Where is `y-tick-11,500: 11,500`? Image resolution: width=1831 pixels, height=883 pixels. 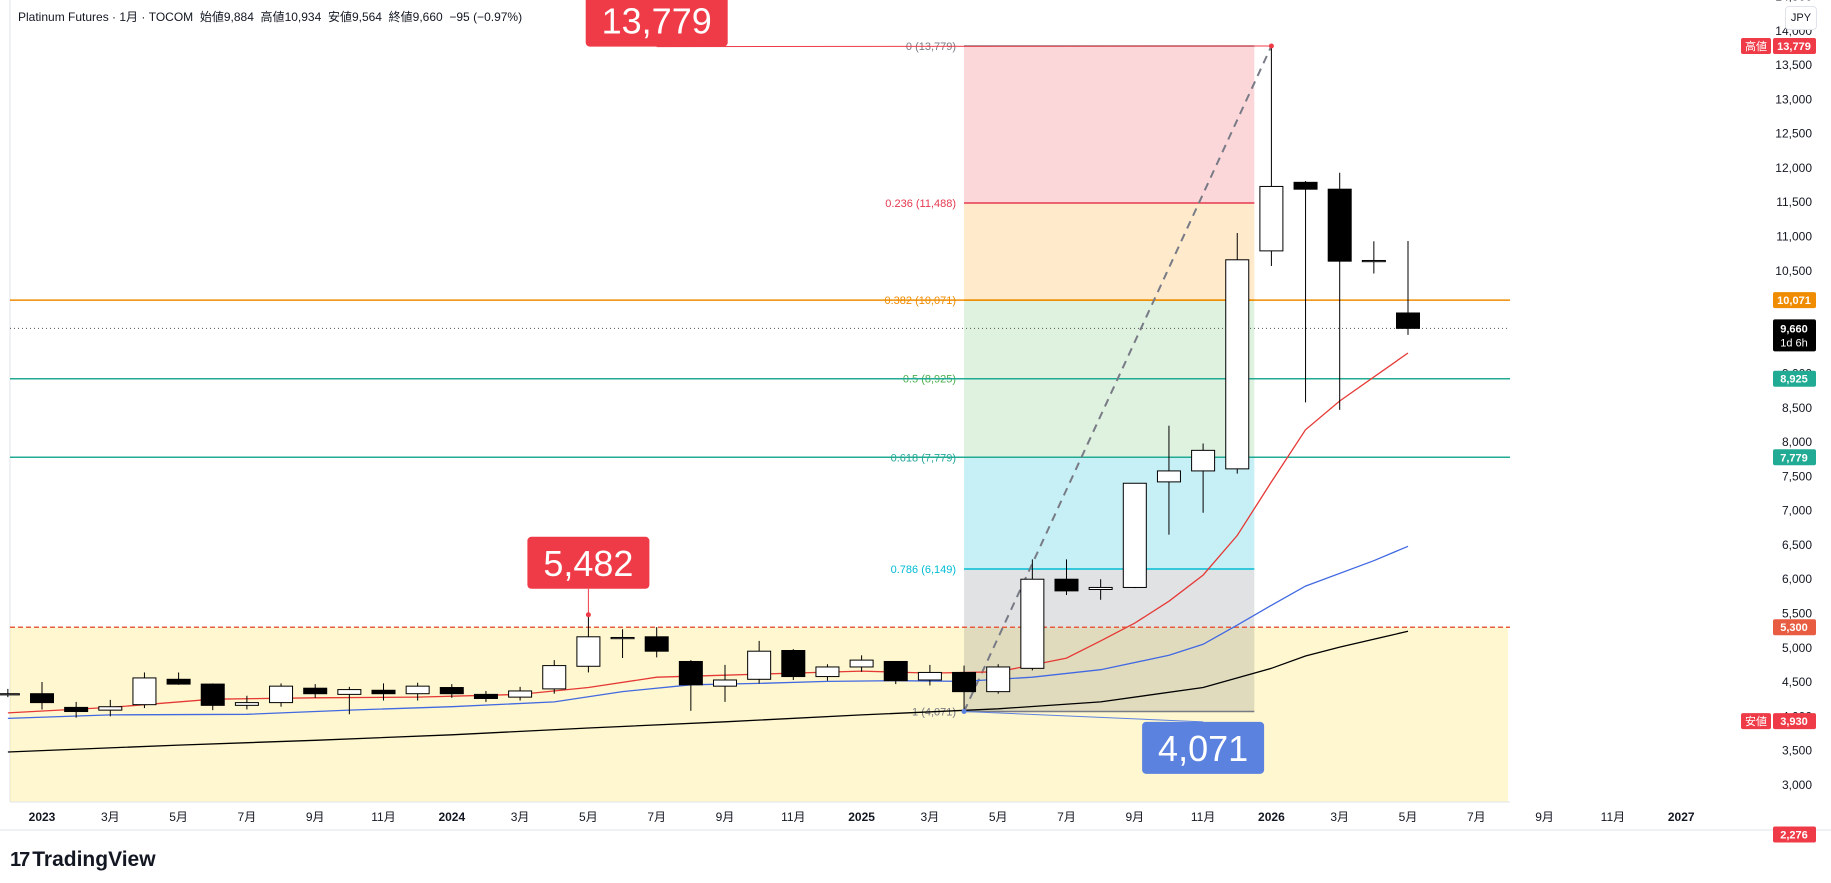
y-tick-11,500: 11,500 is located at coordinates (1794, 202).